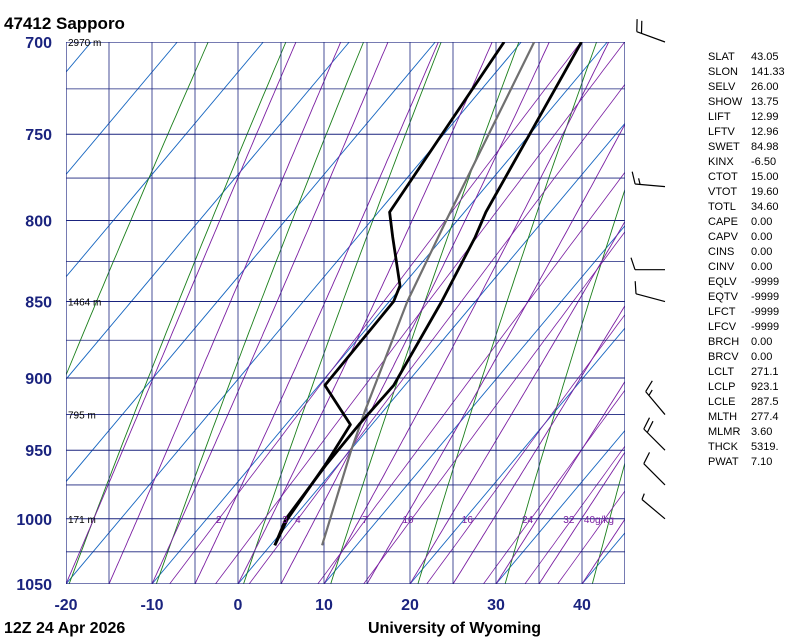 The image size is (800, 640). Describe the element at coordinates (746, 417) in the screenshot. I see `index-row: MLTH 277.4` at that location.